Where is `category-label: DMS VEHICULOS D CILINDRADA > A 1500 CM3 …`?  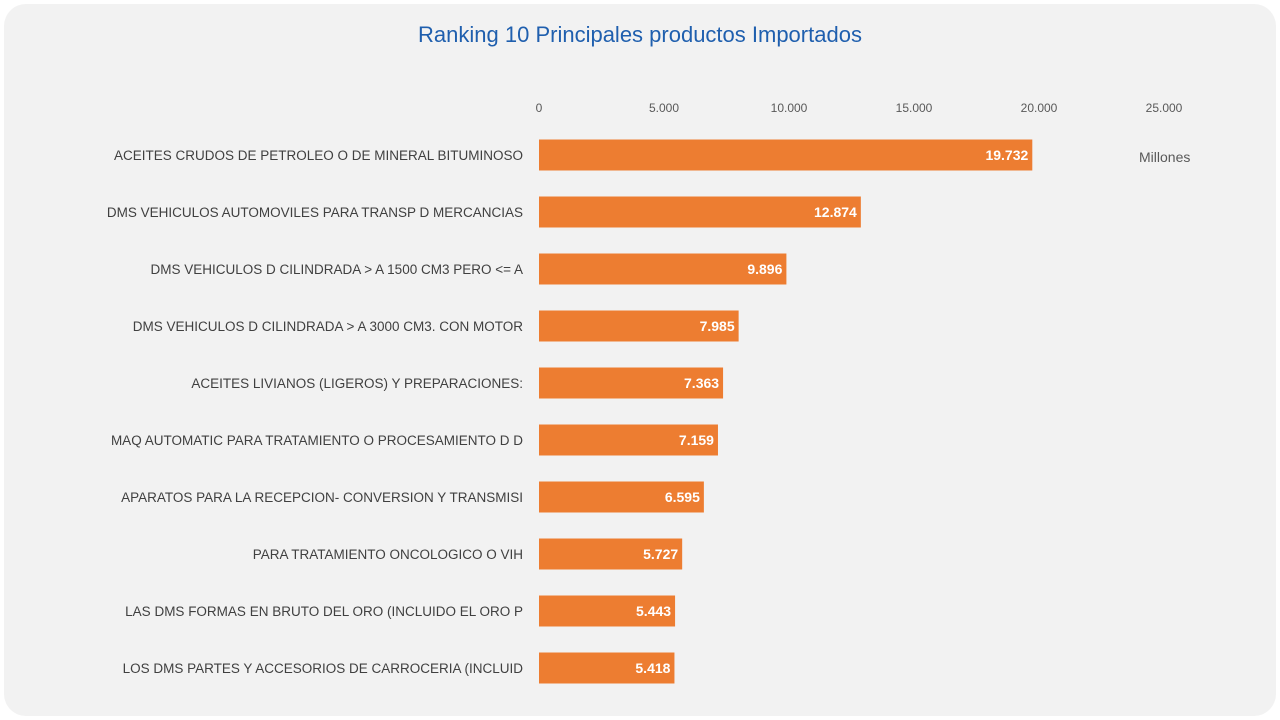
category-label: DMS VEHICULOS D CILINDRADA > A 1500 CM3 … is located at coordinates (336, 269).